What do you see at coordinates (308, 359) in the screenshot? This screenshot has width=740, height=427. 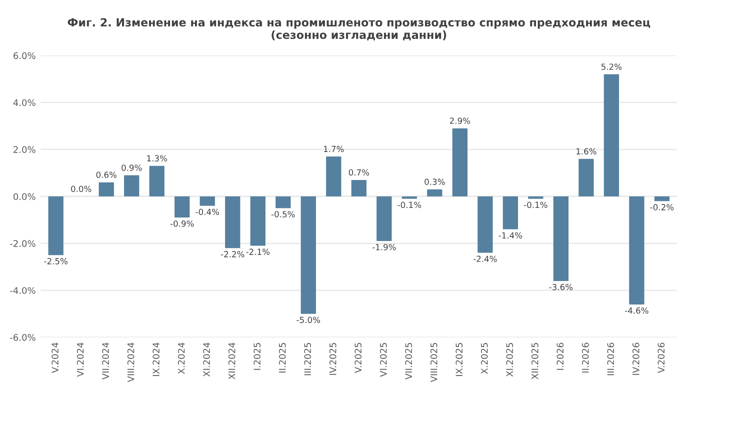 I see `x-tick-label: III.2025` at bounding box center [308, 359].